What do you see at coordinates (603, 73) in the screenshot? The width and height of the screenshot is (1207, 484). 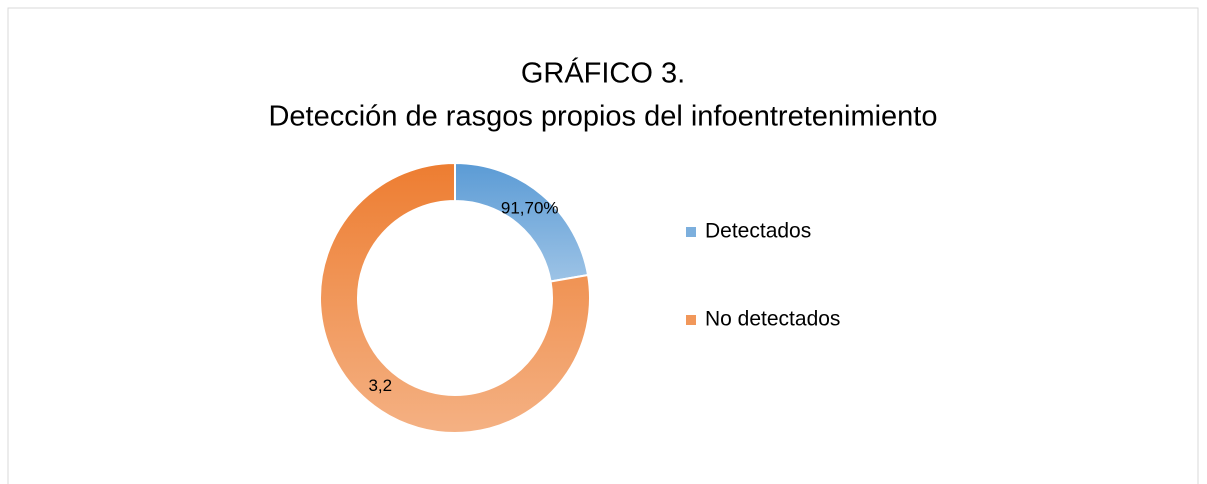 I see `chart-title: GRÁFICO 3.` at bounding box center [603, 73].